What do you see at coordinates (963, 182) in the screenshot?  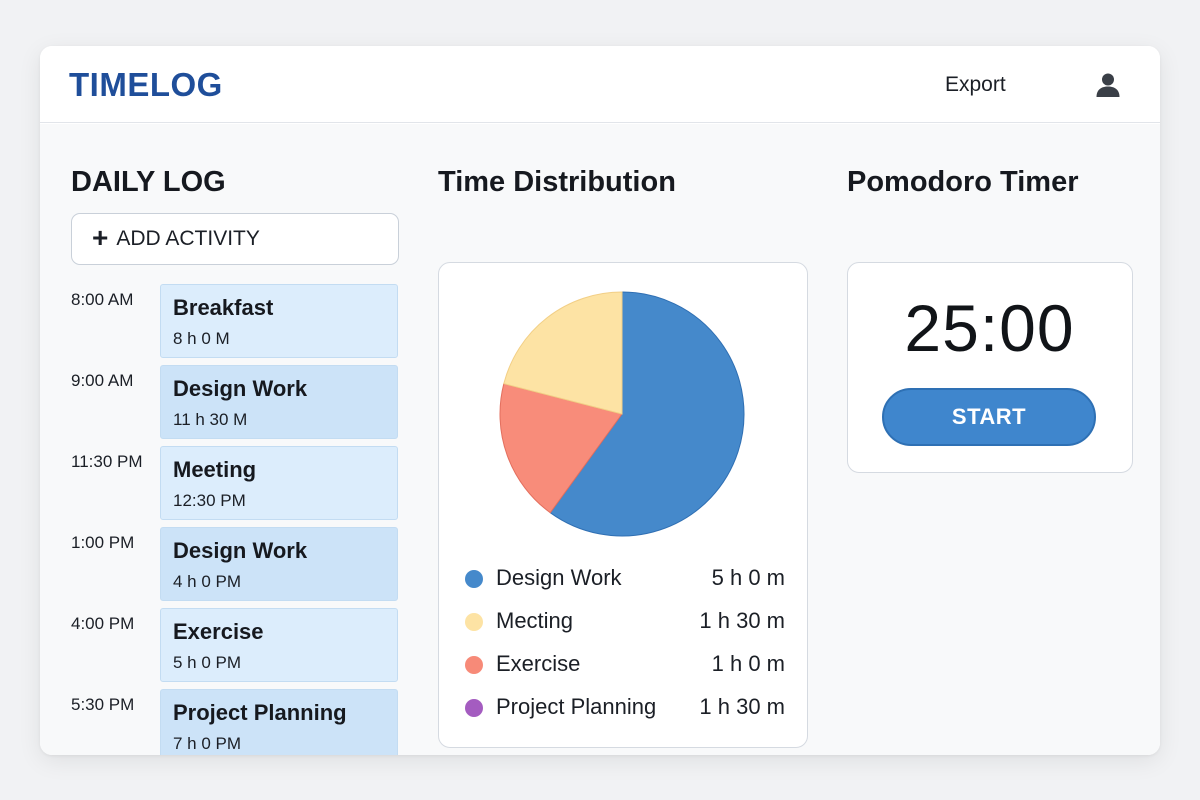 I see `pomodoro-title: Pomodoro Timer` at bounding box center [963, 182].